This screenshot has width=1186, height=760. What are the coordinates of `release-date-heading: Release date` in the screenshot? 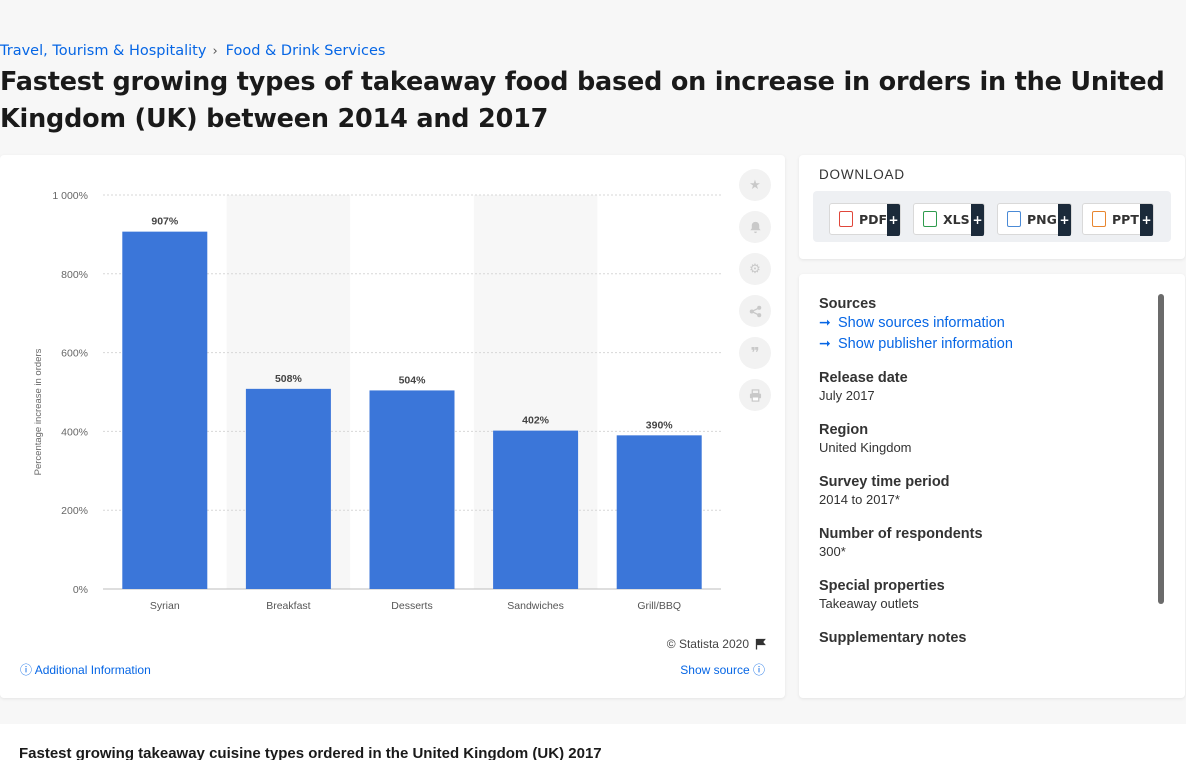 It's located at (863, 378).